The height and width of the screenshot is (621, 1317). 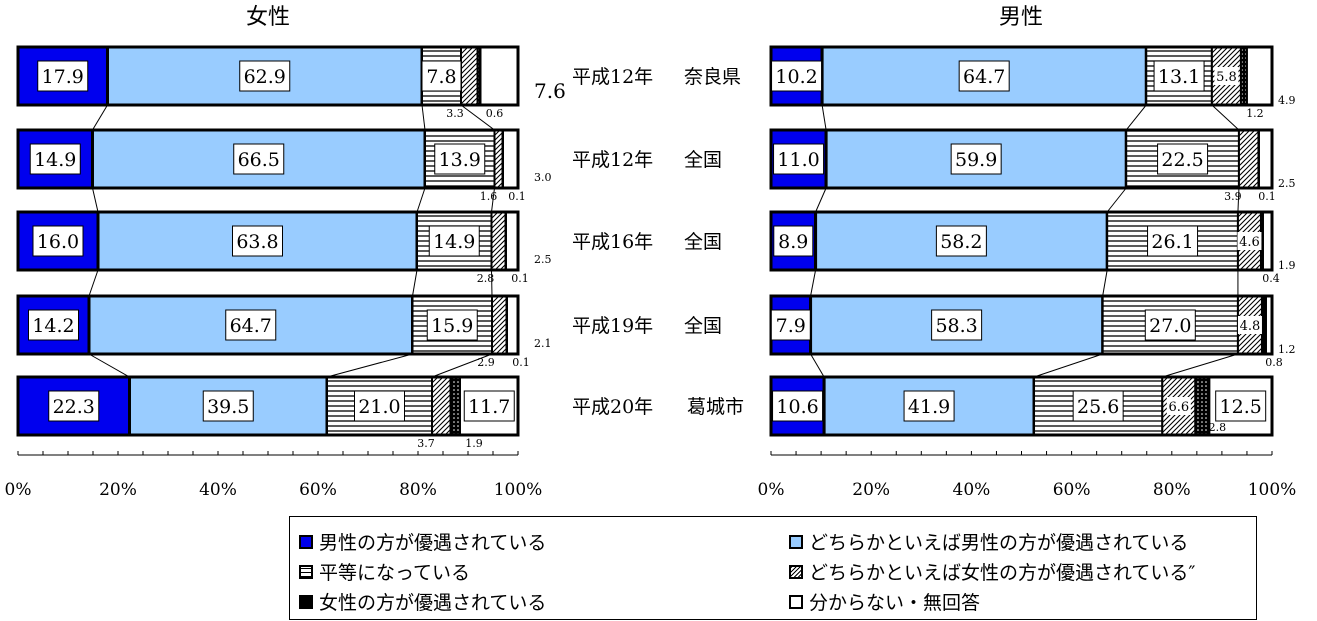 What do you see at coordinates (251, 326) in the screenshot?
I see `data-label: 64.7` at bounding box center [251, 326].